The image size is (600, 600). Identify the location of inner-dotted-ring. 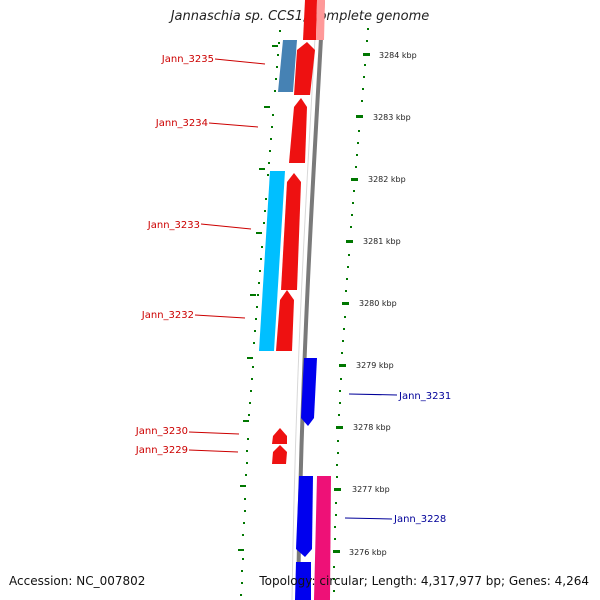
(260, 313).